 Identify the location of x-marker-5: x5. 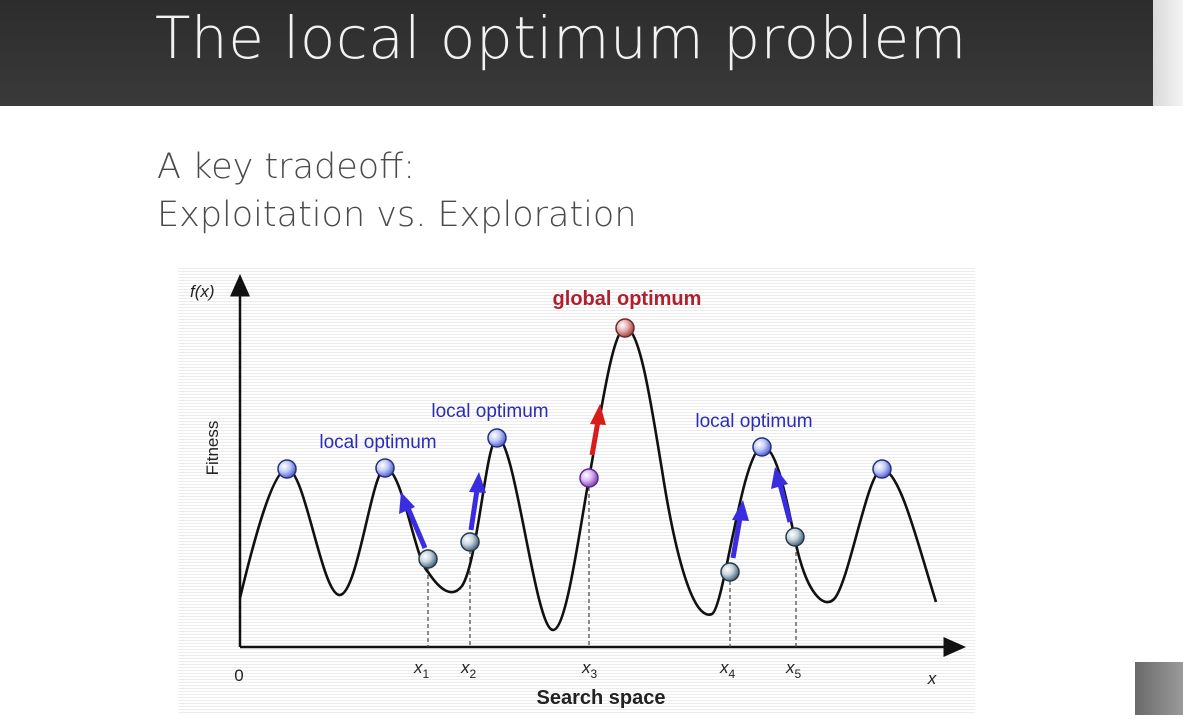
(793, 669).